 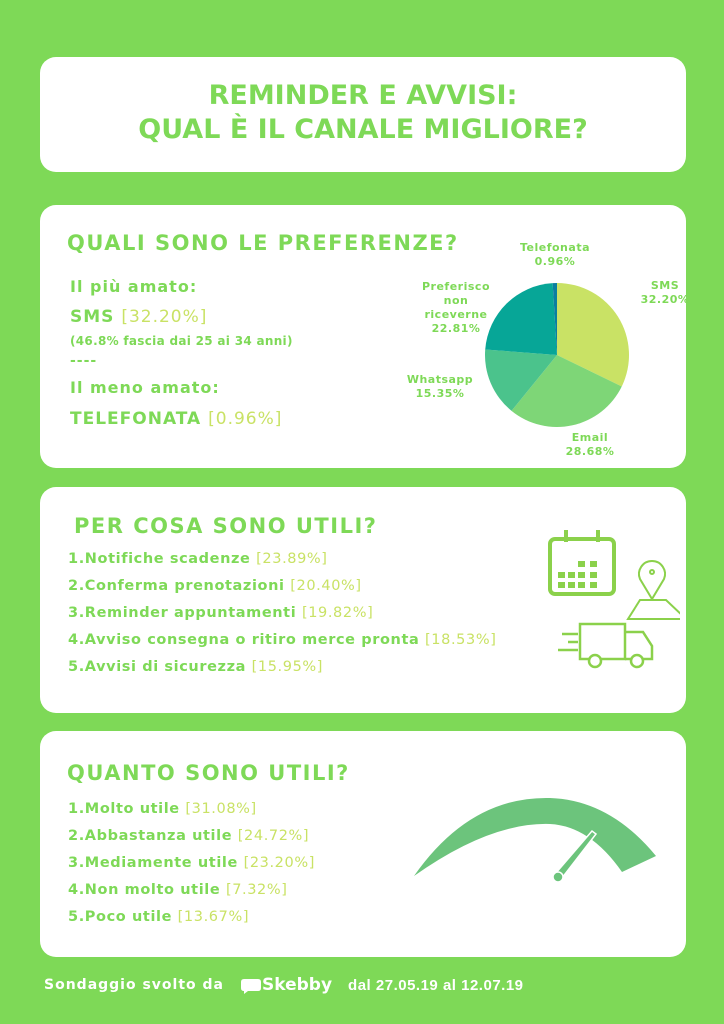 What do you see at coordinates (590, 444) in the screenshot?
I see `pie-label-email: Email 28.68%` at bounding box center [590, 444].